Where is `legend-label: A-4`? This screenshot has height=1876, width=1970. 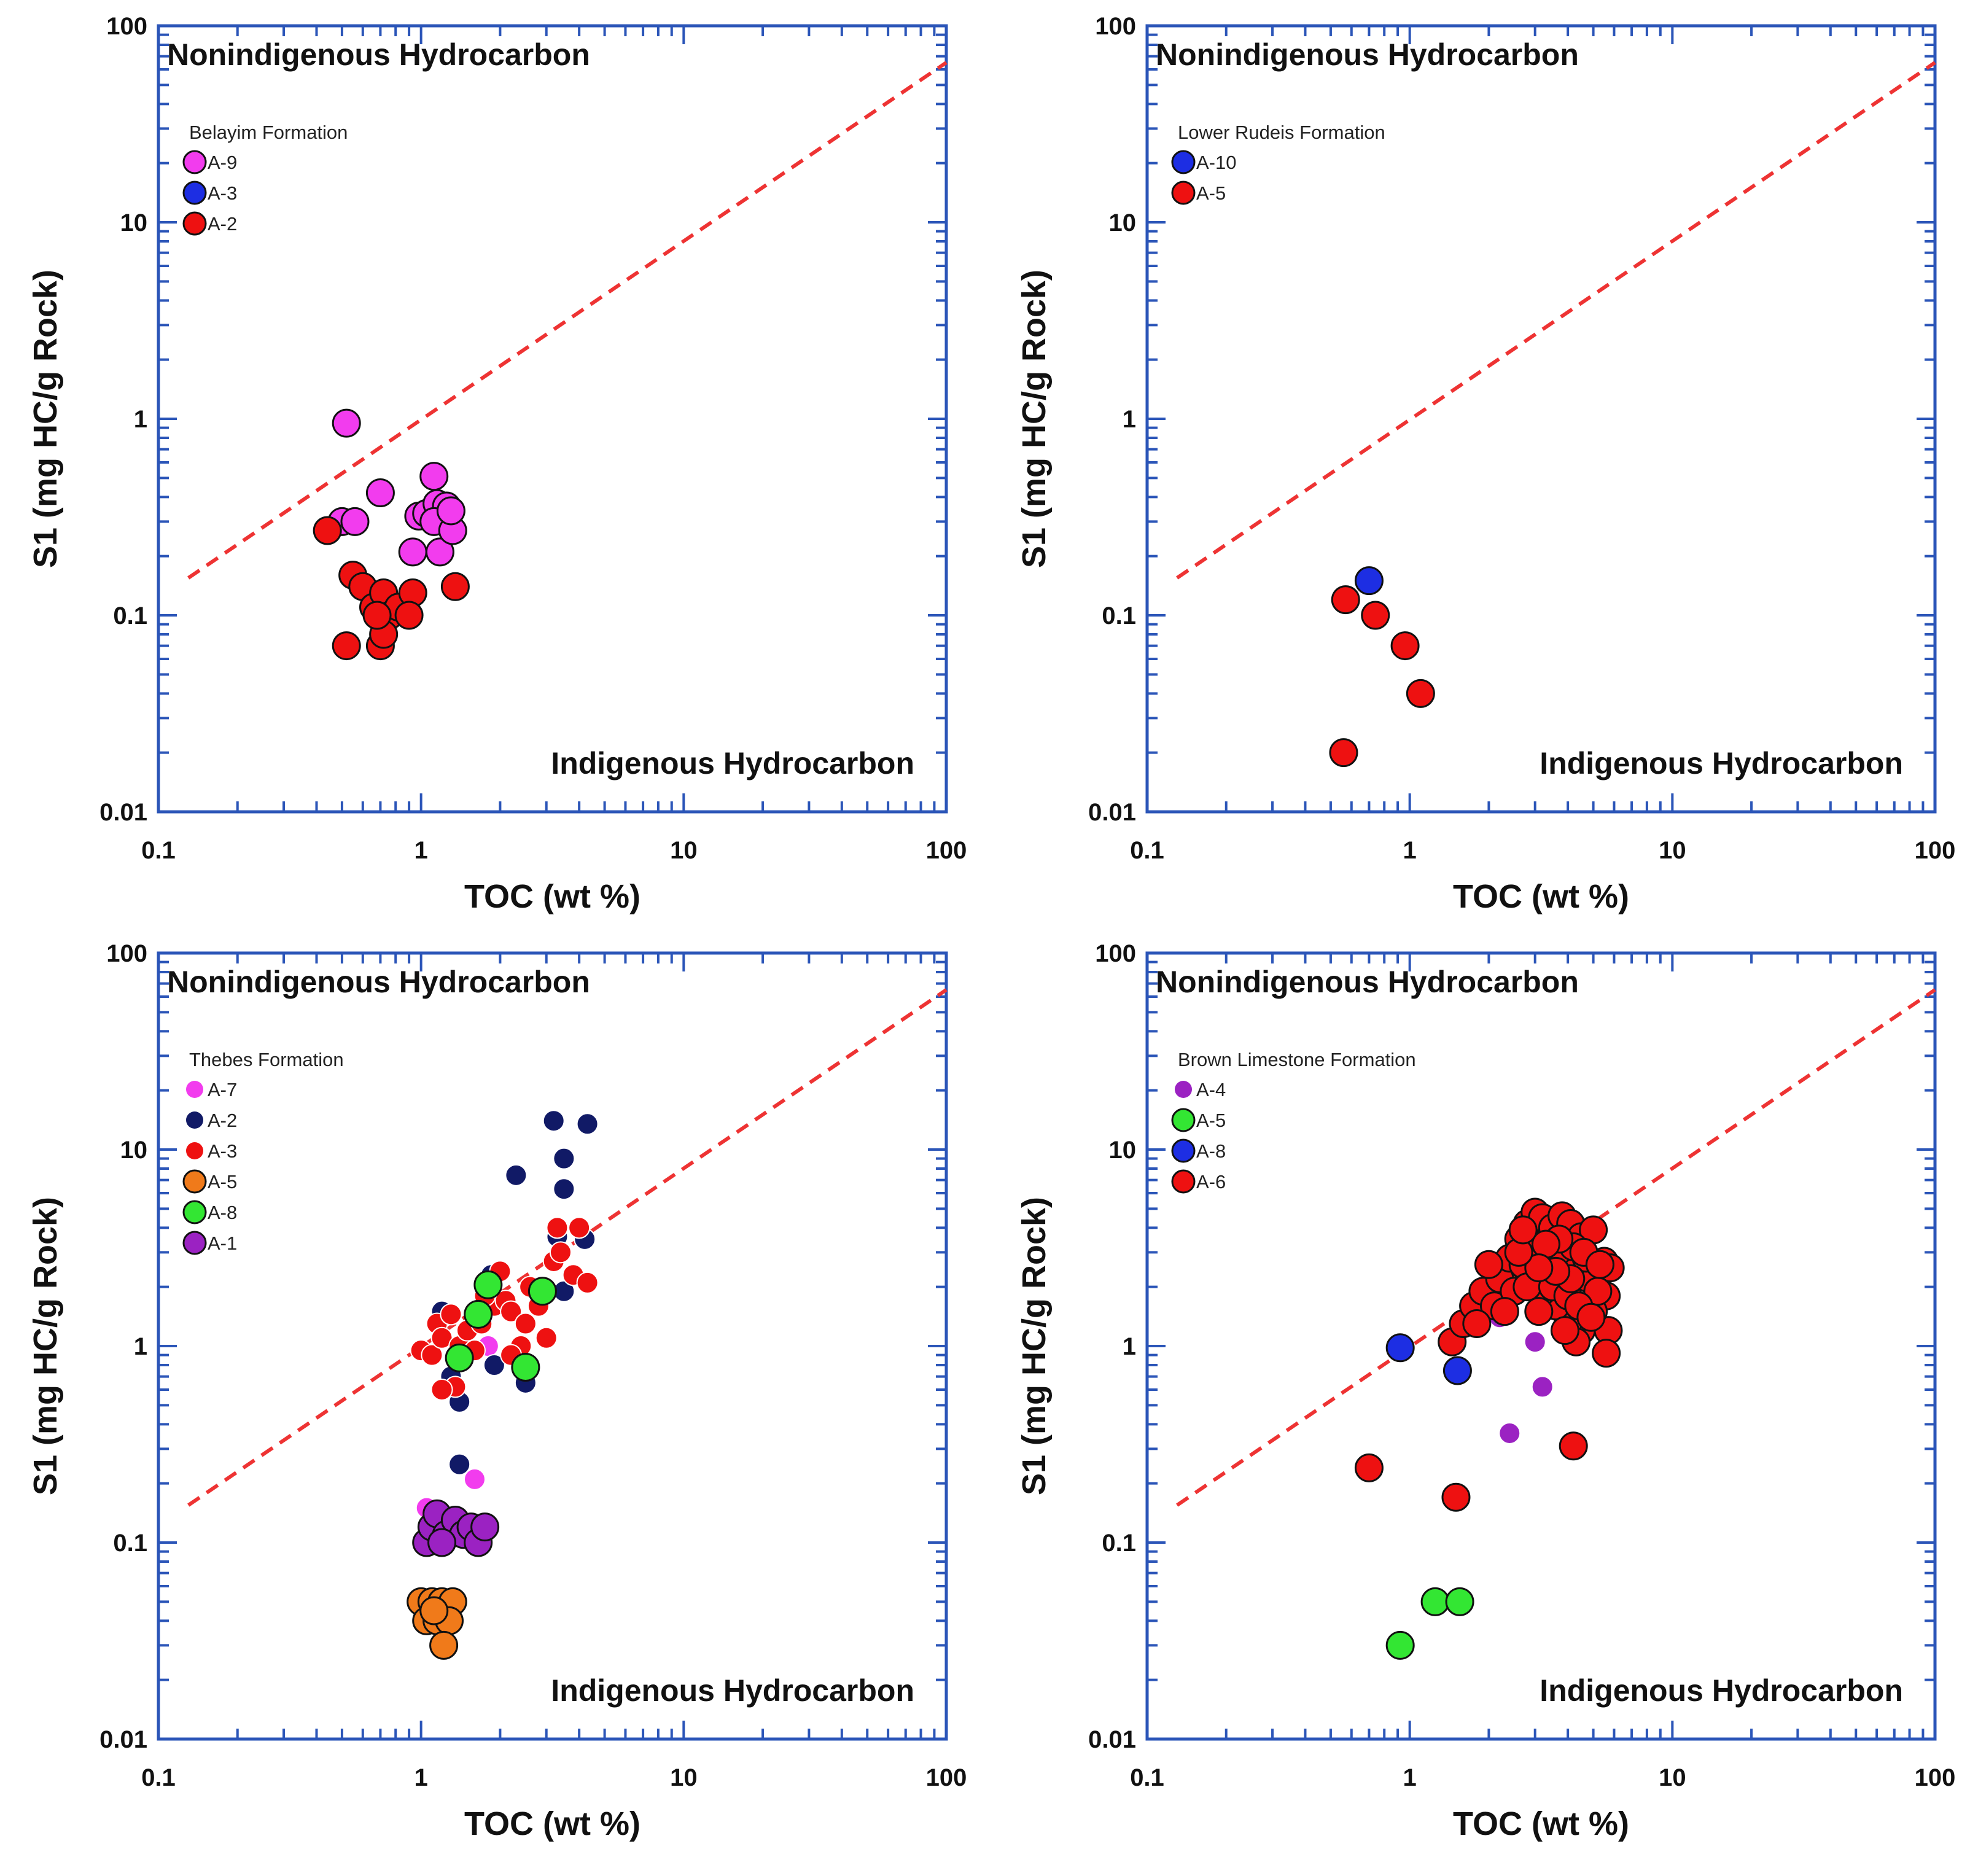
legend-label: A-4 is located at coordinates (1211, 1089).